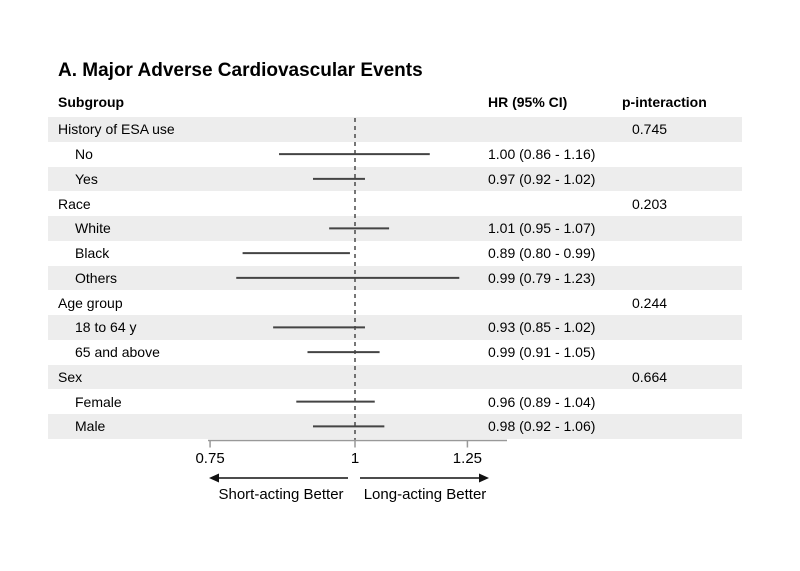 This screenshot has width=800, height=571. Describe the element at coordinates (74, 203) in the screenshot. I see `subgroup-label: Race` at that location.